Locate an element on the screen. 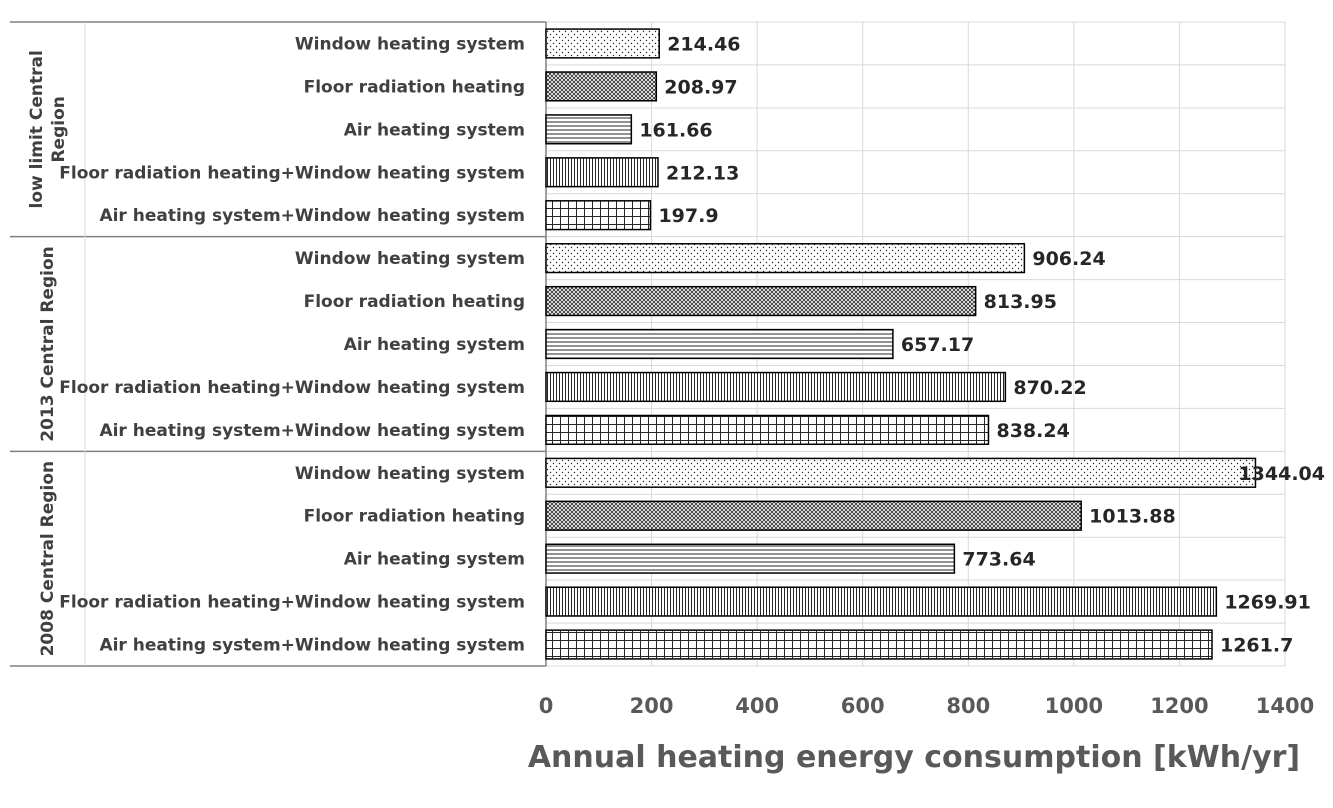 This screenshot has width=1333, height=808. data-label: 212.13 is located at coordinates (702, 173).